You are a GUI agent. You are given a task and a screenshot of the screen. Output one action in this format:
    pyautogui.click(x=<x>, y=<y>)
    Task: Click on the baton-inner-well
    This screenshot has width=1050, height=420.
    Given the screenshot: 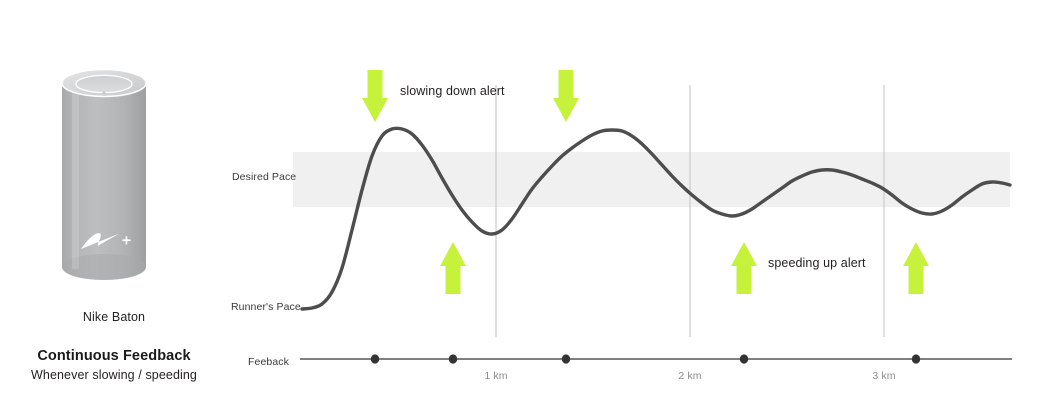 What is the action you would take?
    pyautogui.click(x=104, y=84)
    